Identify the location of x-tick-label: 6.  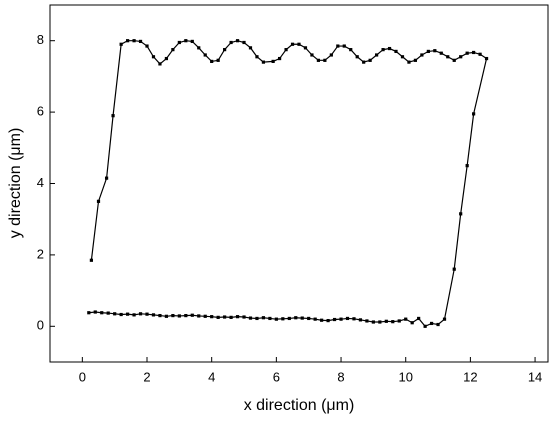
(276, 376).